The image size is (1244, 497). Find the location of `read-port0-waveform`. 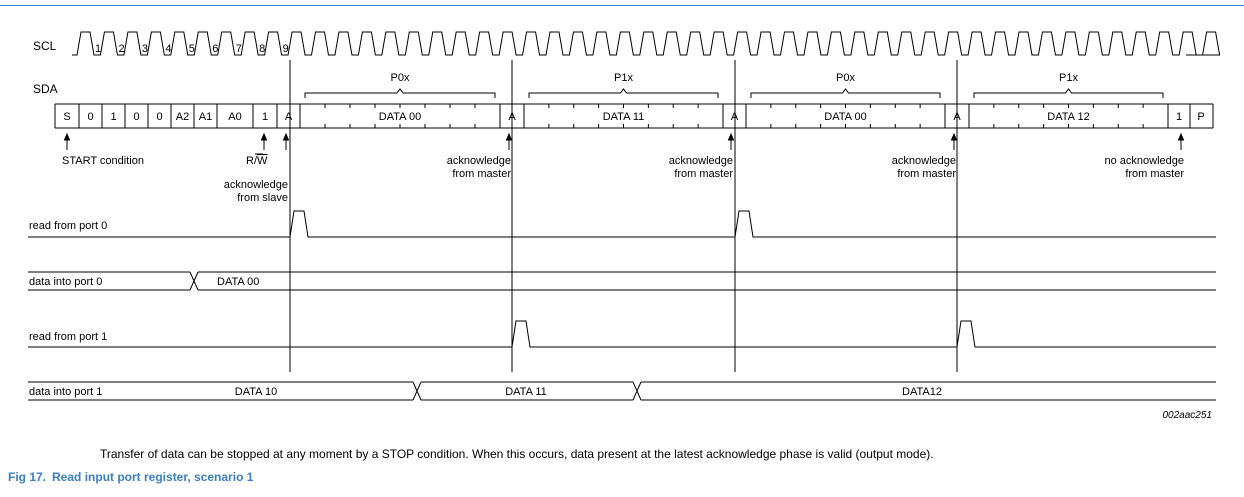

read-port0-waveform is located at coordinates (622, 224).